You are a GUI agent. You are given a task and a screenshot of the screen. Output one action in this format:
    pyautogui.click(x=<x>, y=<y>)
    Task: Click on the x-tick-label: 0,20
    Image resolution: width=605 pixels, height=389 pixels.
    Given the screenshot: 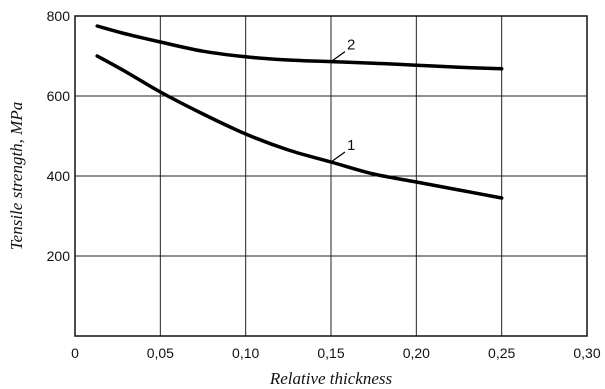 What is the action you would take?
    pyautogui.click(x=416, y=353)
    